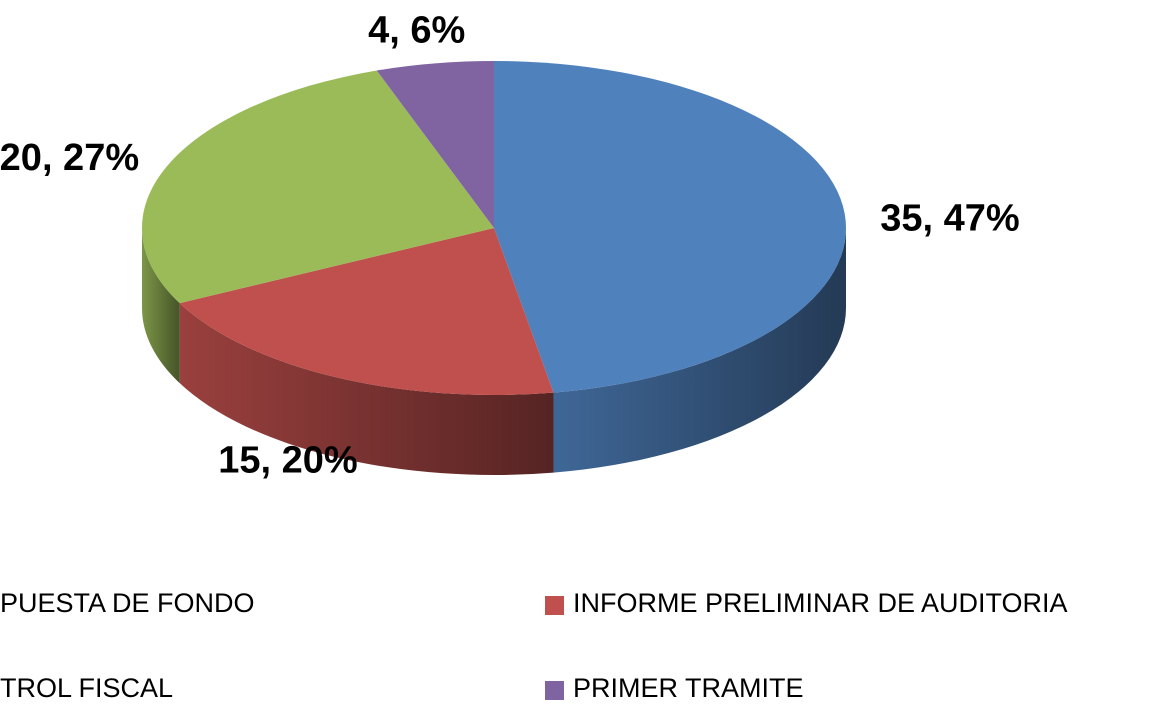 This screenshot has height=710, width=1151. I want to click on legend-label: TROL FISCAL, so click(86, 688).